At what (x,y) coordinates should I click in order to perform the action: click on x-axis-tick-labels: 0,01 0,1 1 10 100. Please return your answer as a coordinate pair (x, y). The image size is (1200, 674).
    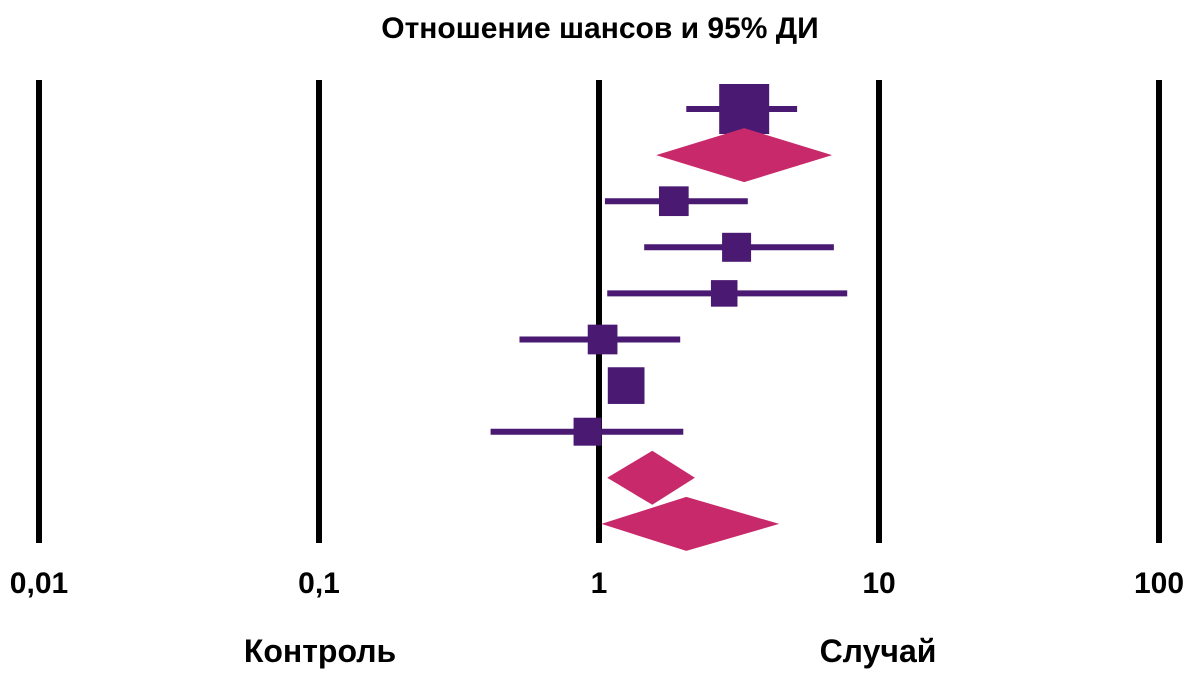
    Looking at the image, I should click on (597, 583).